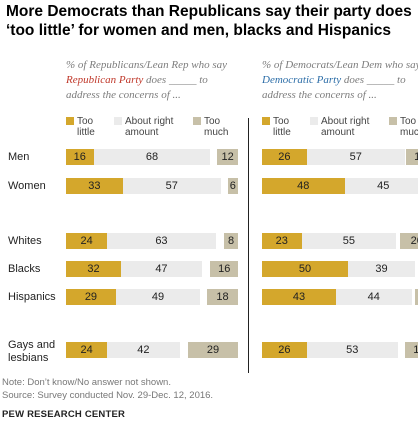 This screenshot has height=437, width=418. Describe the element at coordinates (147, 65) in the screenshot. I see `subtitle-prefix: % of Republicans/Lean Rep who say` at that location.